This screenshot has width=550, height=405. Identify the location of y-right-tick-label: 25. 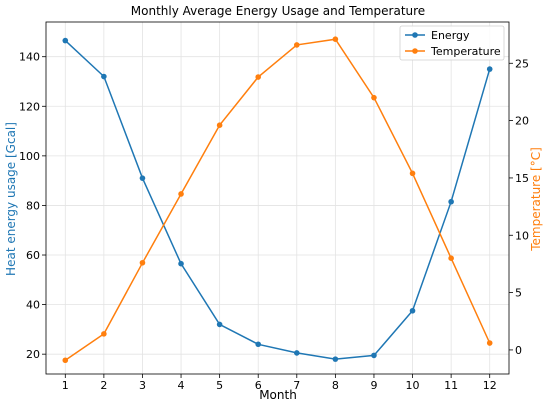
(522, 63).